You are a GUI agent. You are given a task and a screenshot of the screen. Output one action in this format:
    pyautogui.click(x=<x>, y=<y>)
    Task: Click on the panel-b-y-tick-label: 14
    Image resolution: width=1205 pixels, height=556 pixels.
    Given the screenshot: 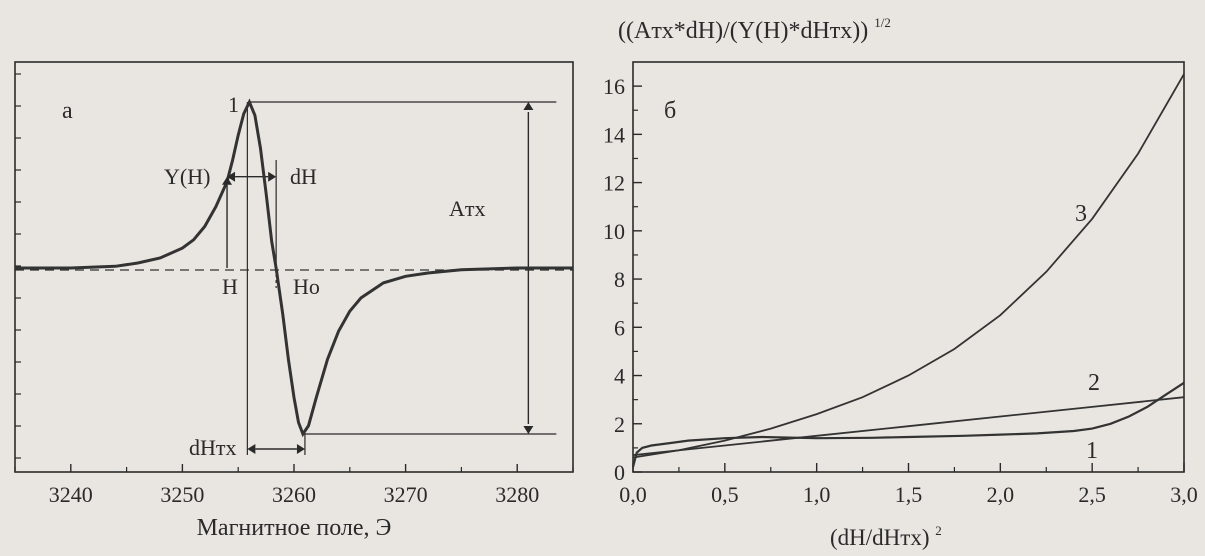 What is the action you would take?
    pyautogui.click(x=614, y=134)
    